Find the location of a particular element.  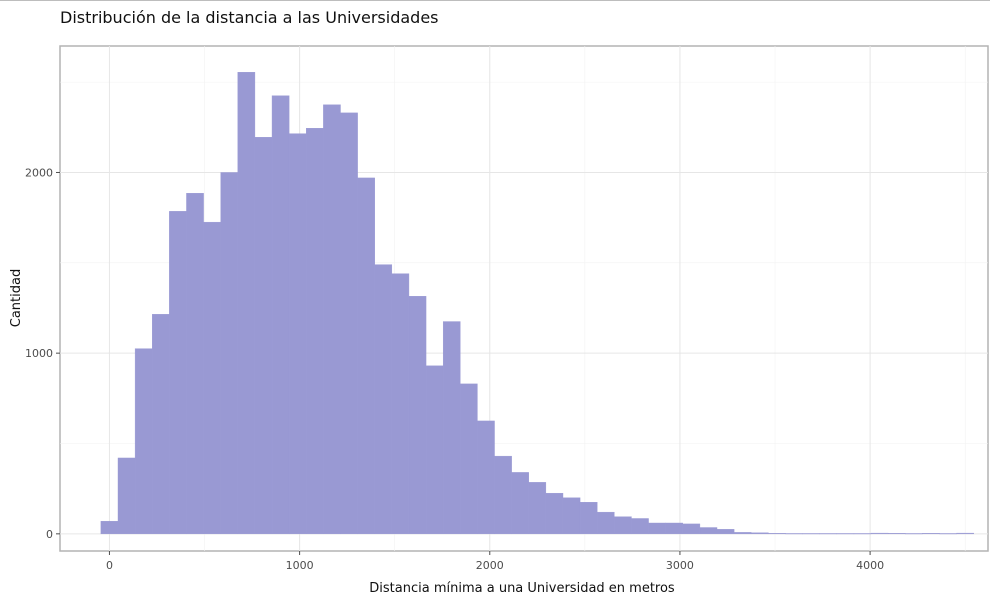

y-tick-label: 2000 is located at coordinates (39, 172).